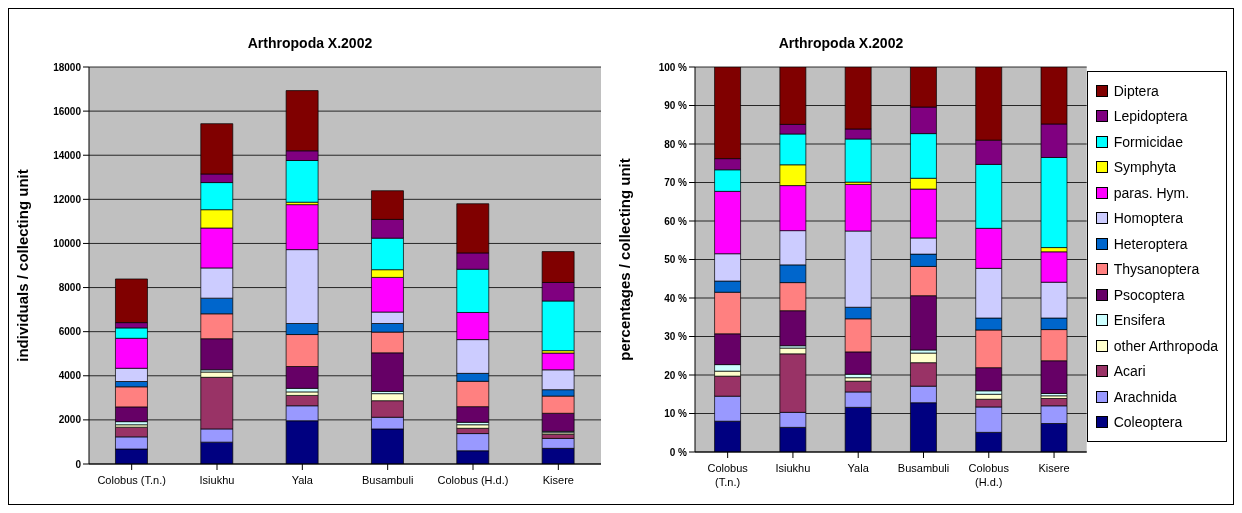  Describe the element at coordinates (1151, 192) in the screenshot. I see `legend-label: paras. Hym.` at that location.